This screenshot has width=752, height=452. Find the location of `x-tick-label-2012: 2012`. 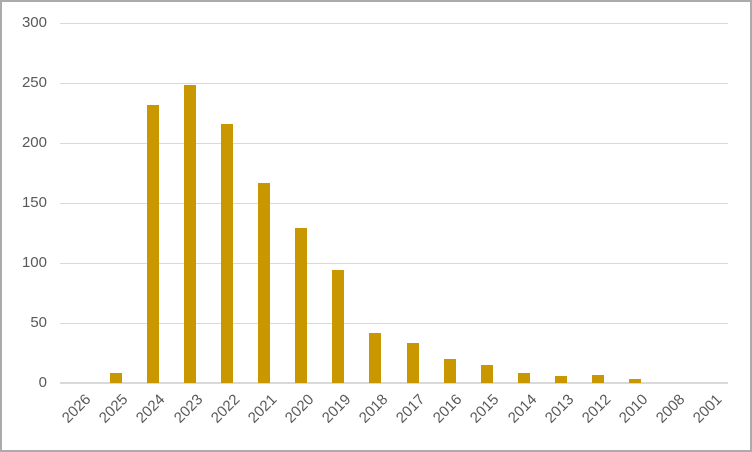

x-tick-label-2012: 2012 is located at coordinates (596, 409).